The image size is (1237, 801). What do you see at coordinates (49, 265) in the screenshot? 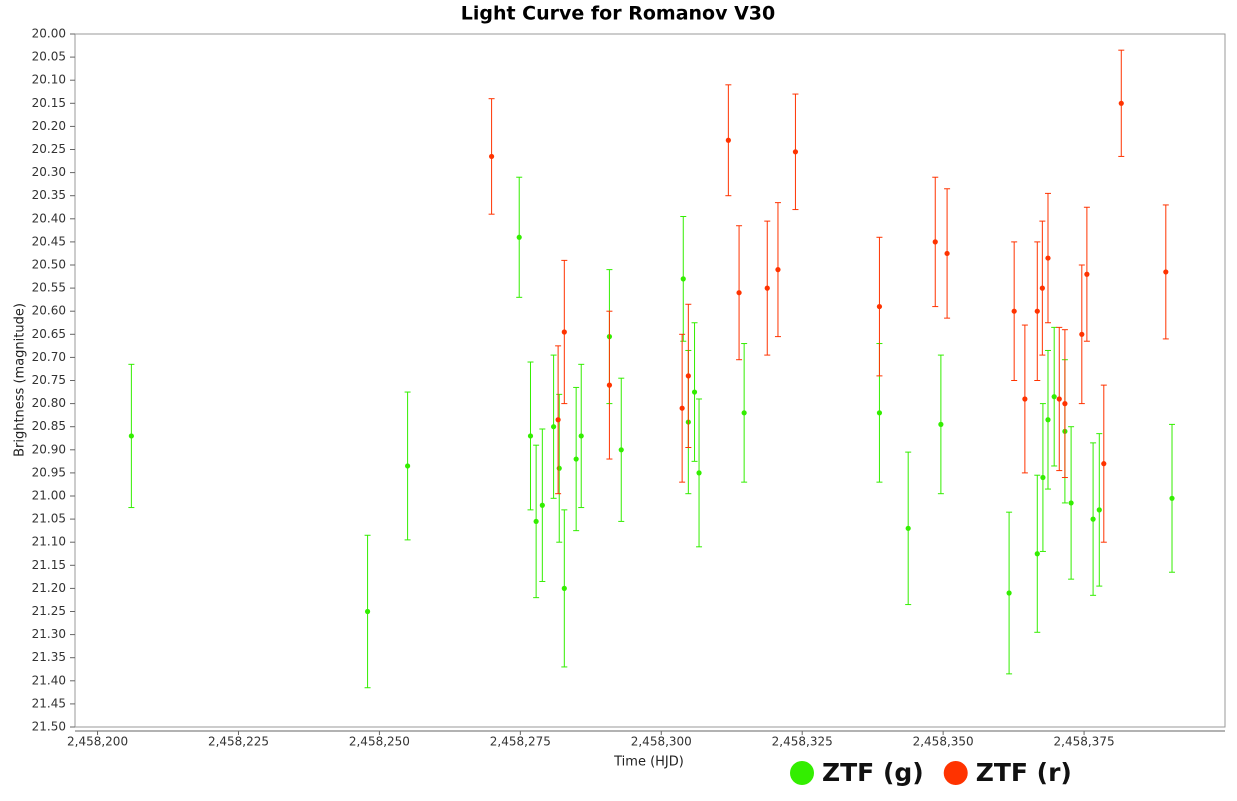
I see `y-tick-label: 20.50` at bounding box center [49, 265].